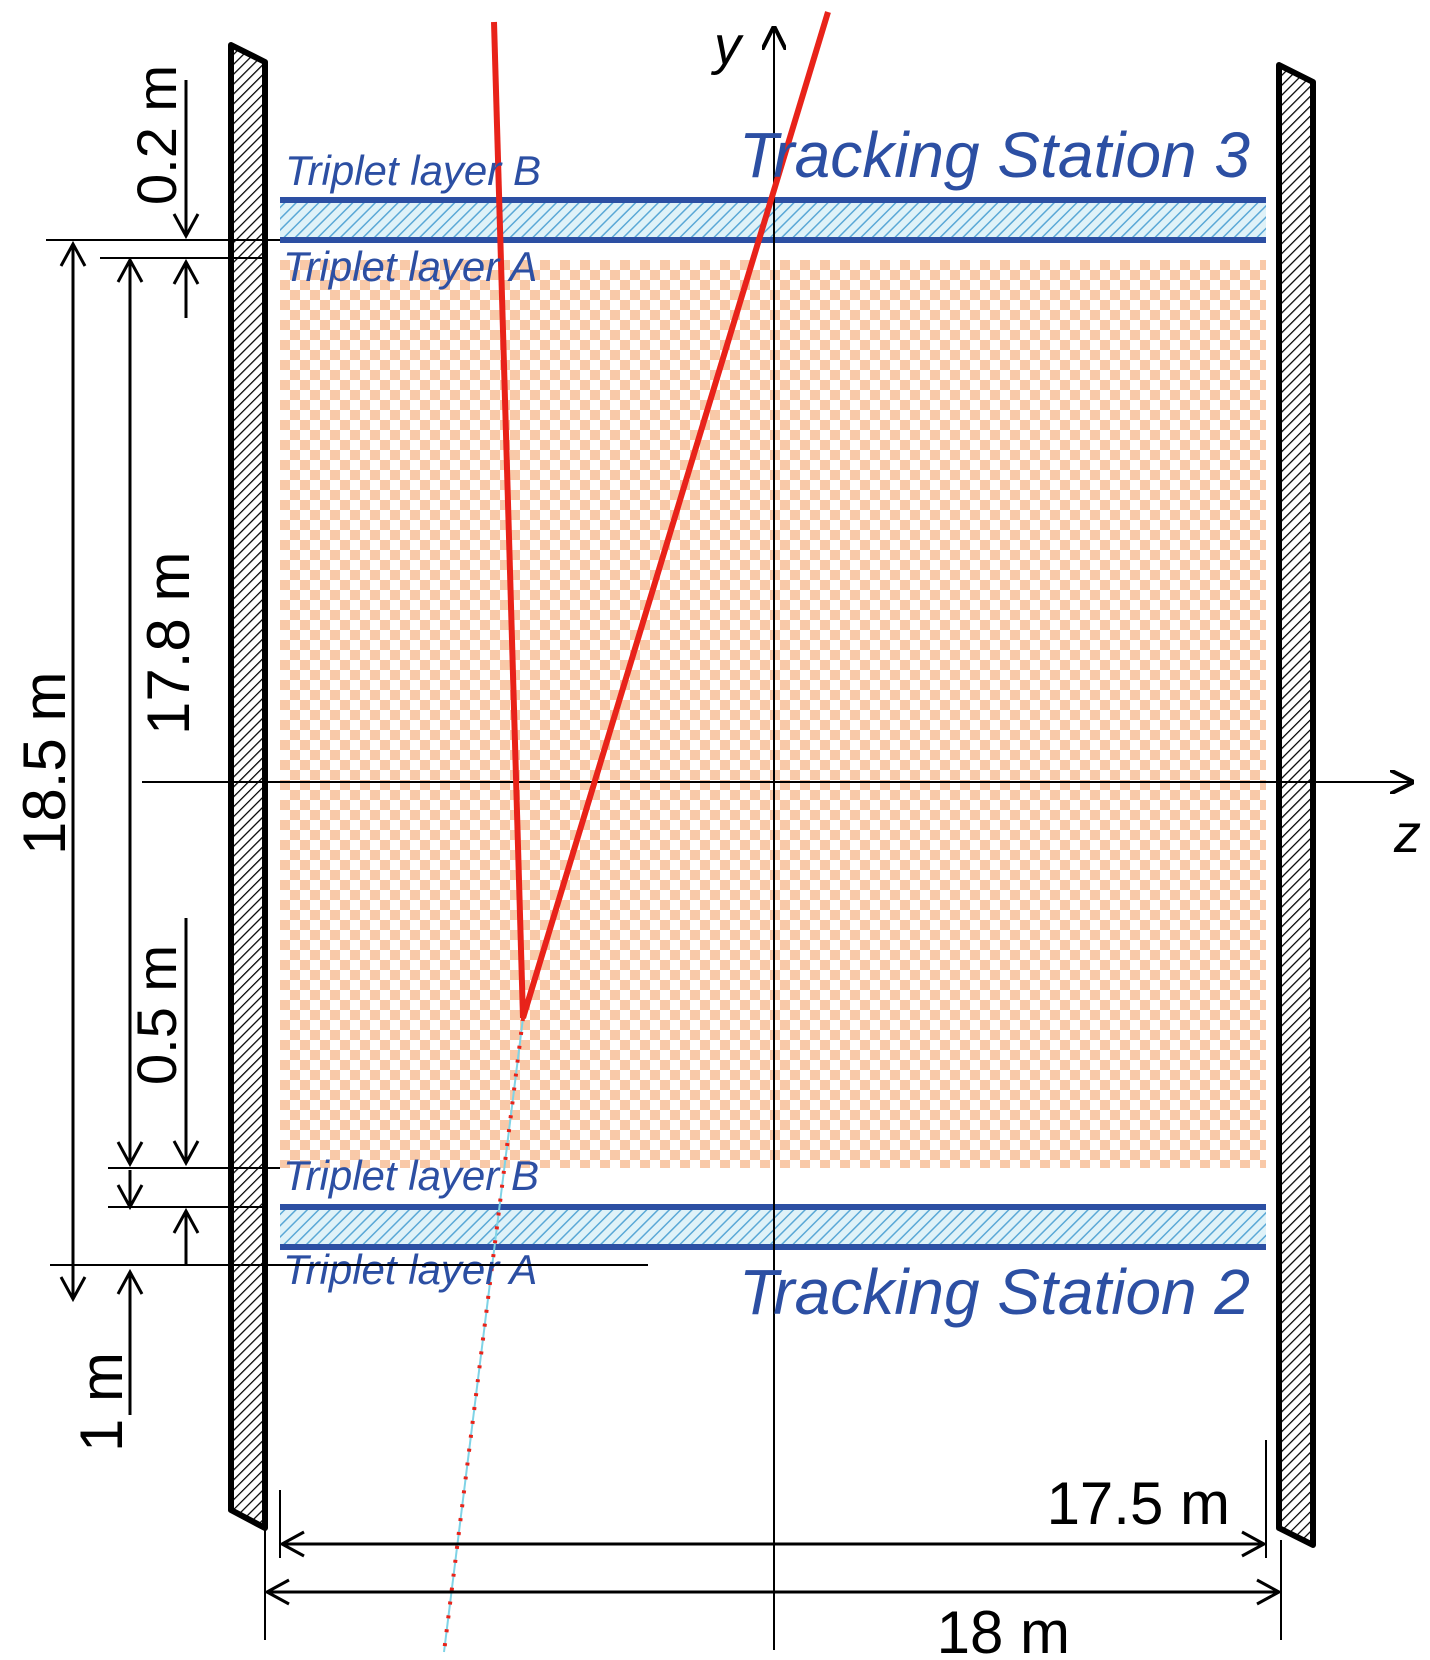 Image resolution: width=1430 pixels, height=1660 pixels. What do you see at coordinates (1407, 834) in the screenshot?
I see `z-axis-label: z` at bounding box center [1407, 834].